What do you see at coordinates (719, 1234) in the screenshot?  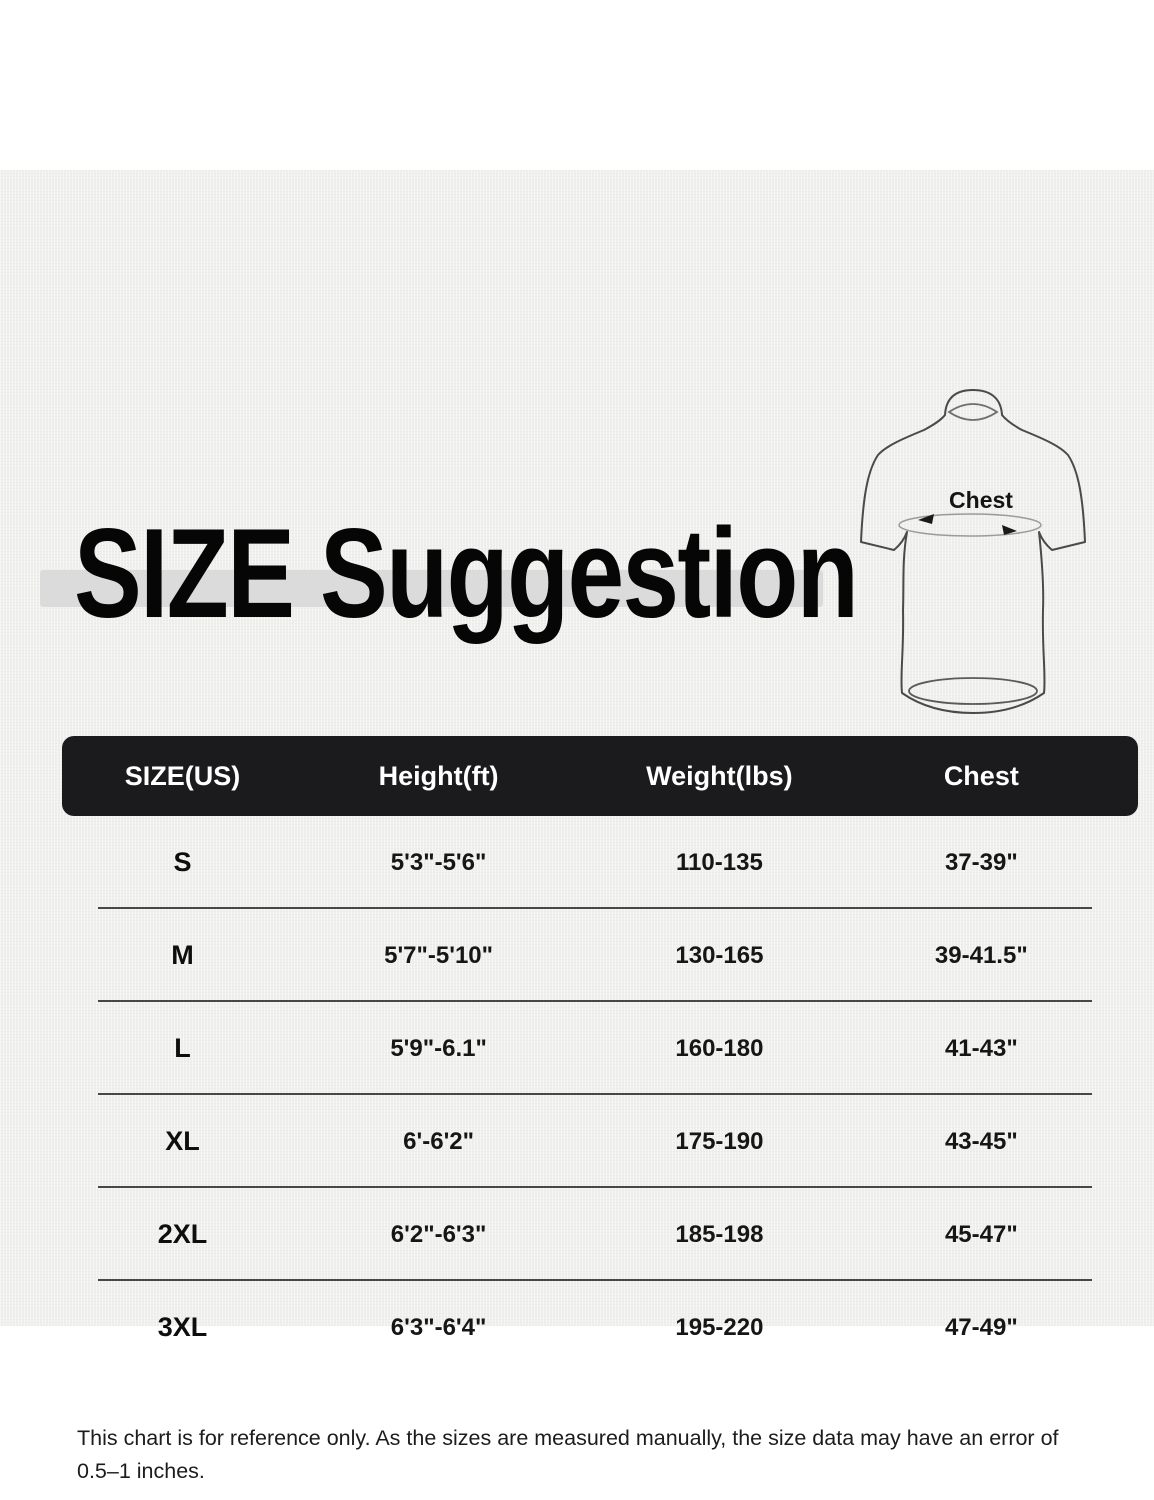 I see `cell-weight: 185-198` at bounding box center [719, 1234].